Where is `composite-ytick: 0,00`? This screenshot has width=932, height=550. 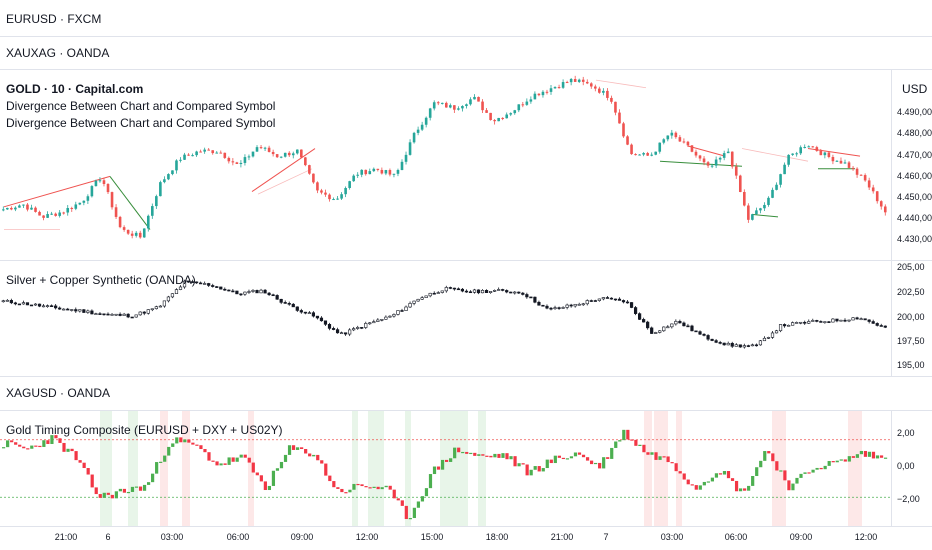
composite-ytick: 0,00 is located at coordinates (906, 466).